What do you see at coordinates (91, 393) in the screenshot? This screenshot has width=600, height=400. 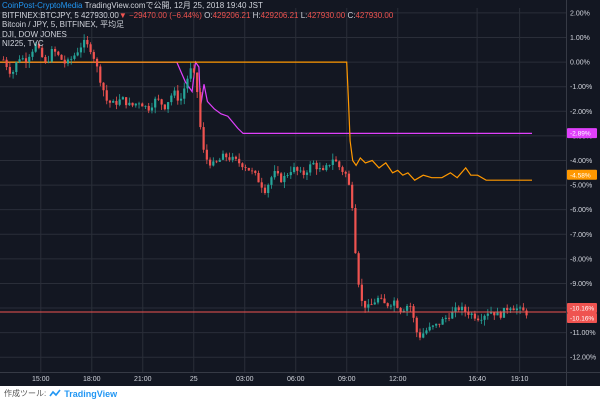 I see `tradingview-logo-text: TradingView` at bounding box center [91, 393].